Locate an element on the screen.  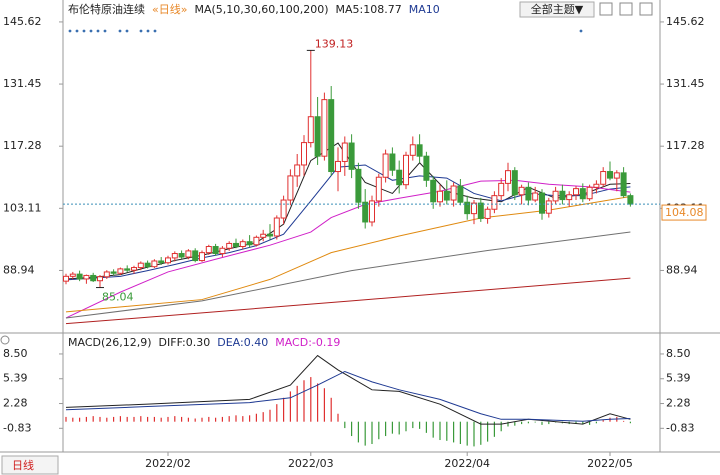
legend-label: 布伦特原油连续 is located at coordinates (106, 9).